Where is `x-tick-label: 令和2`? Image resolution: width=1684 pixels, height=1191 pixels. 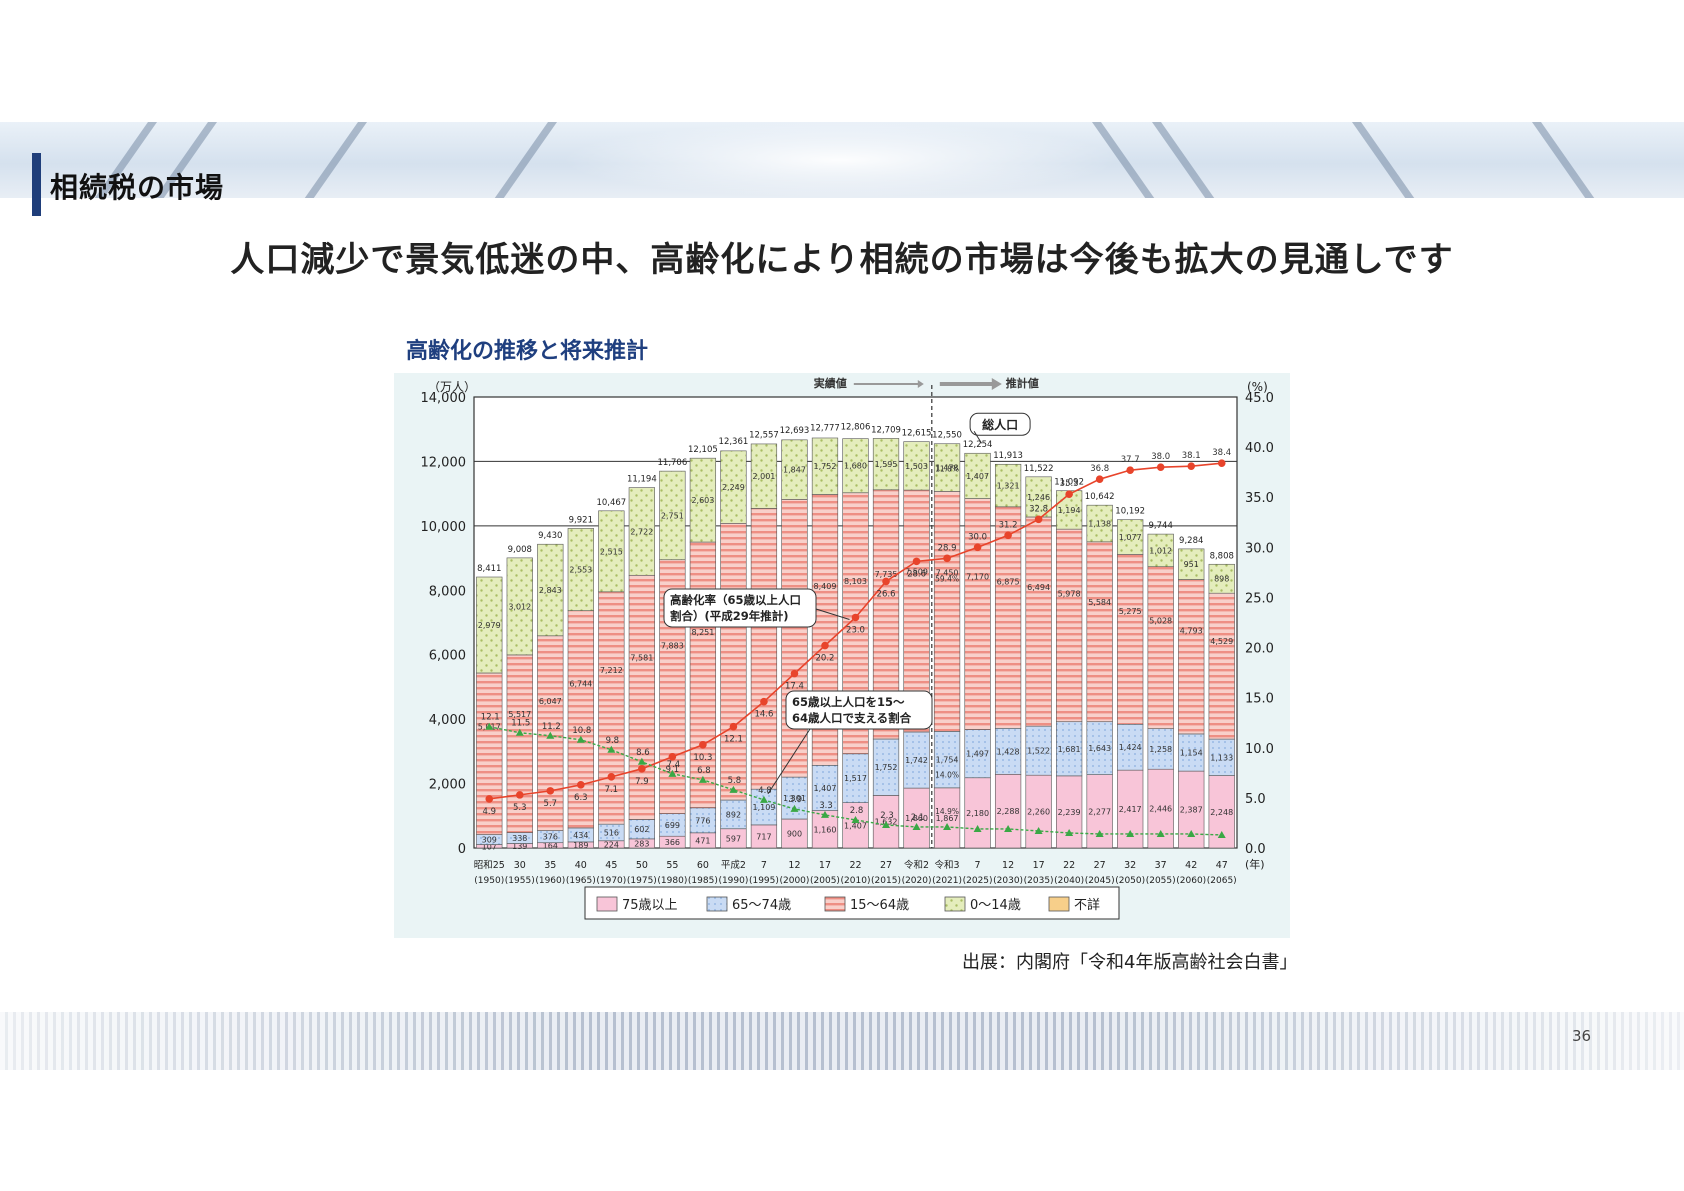 x-tick-label: 令和2 is located at coordinates (916, 865).